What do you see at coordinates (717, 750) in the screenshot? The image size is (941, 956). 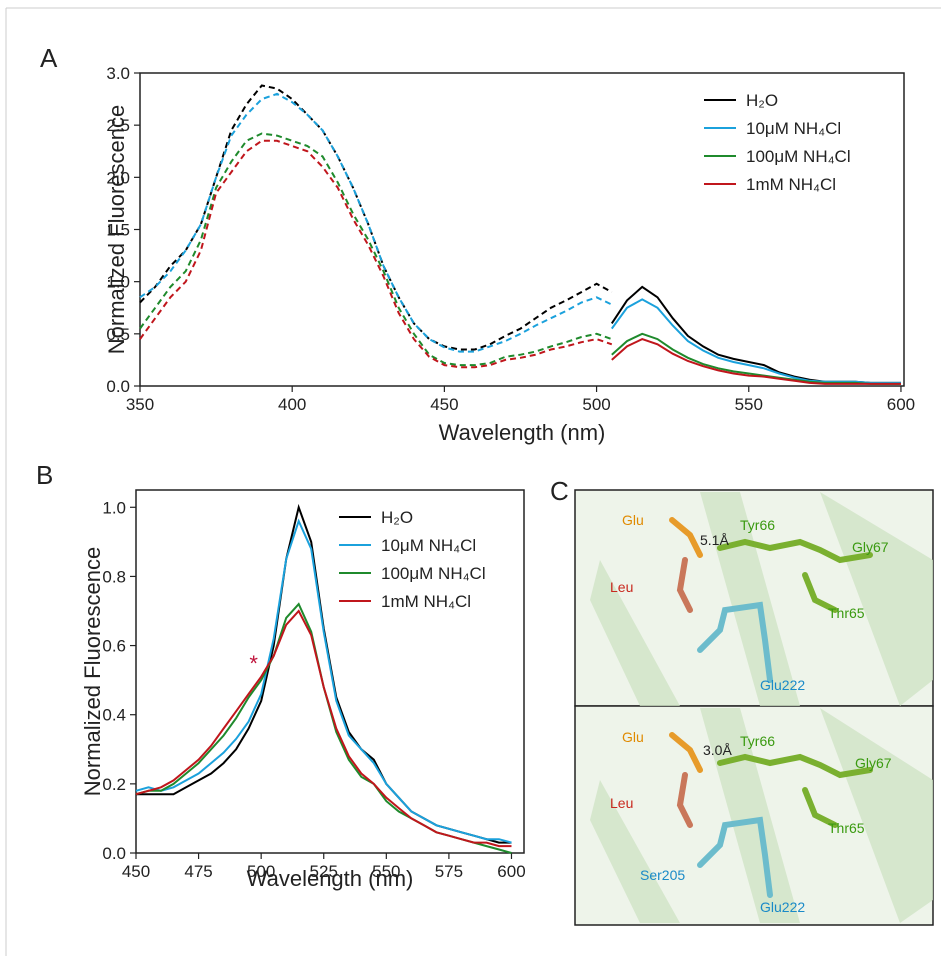 I see `distance-label: 3.0Å` at bounding box center [717, 750].